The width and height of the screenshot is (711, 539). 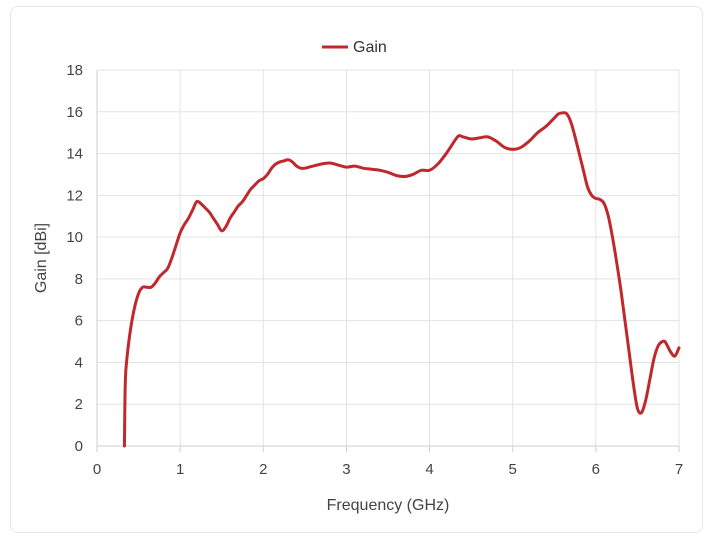 What do you see at coordinates (79, 362) in the screenshot?
I see `y-tick-label: 4` at bounding box center [79, 362].